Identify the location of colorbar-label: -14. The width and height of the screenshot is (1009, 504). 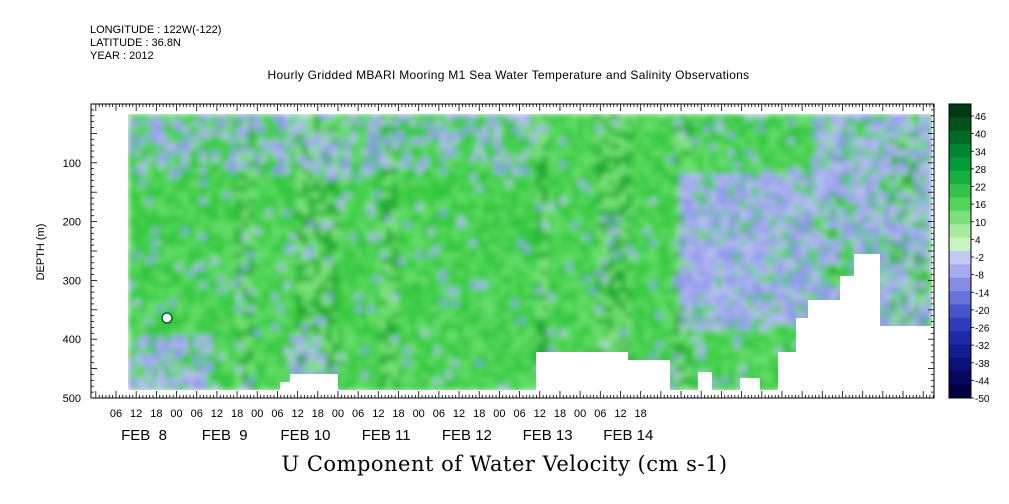
(982, 293).